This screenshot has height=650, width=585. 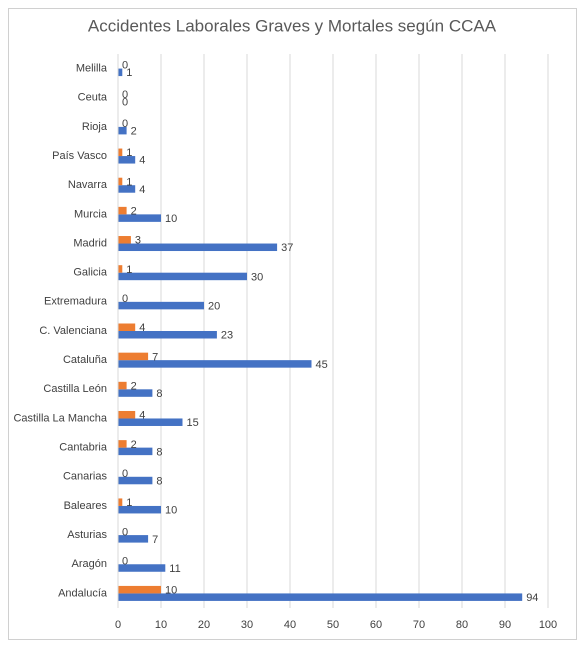 I want to click on y-tick-label: Asturias, so click(x=87, y=535).